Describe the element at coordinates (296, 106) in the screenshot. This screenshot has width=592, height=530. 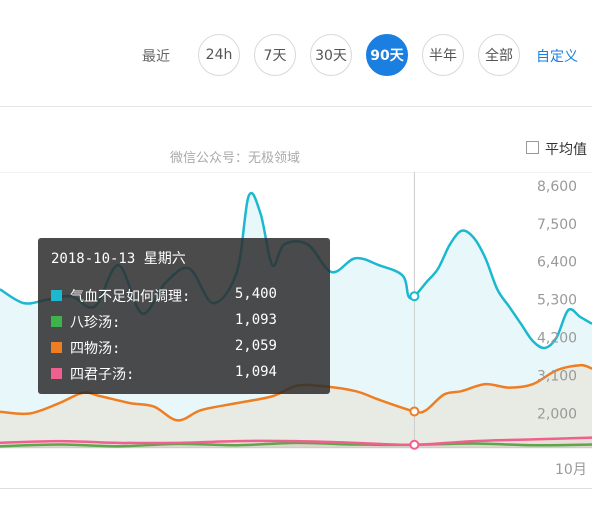
I see `toolbar-divider` at that location.